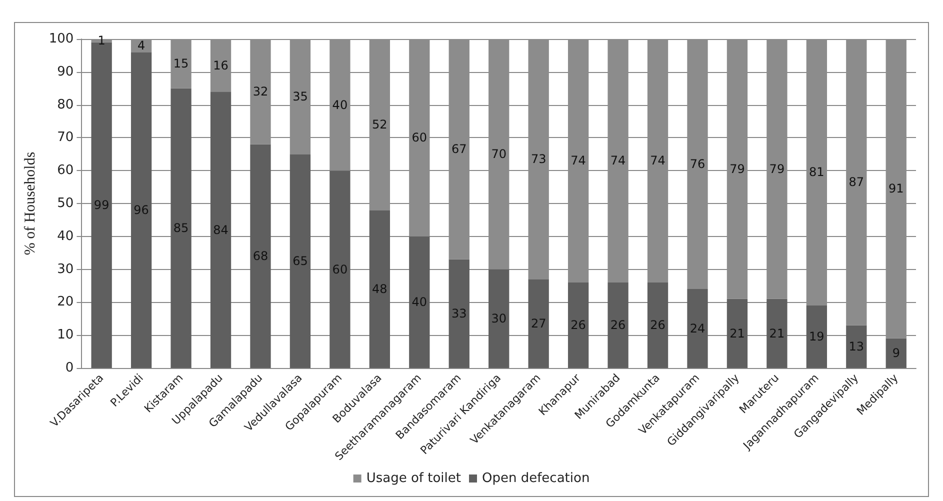  What do you see at coordinates (380, 125) in the screenshot?
I see `data-label: 52` at bounding box center [380, 125].